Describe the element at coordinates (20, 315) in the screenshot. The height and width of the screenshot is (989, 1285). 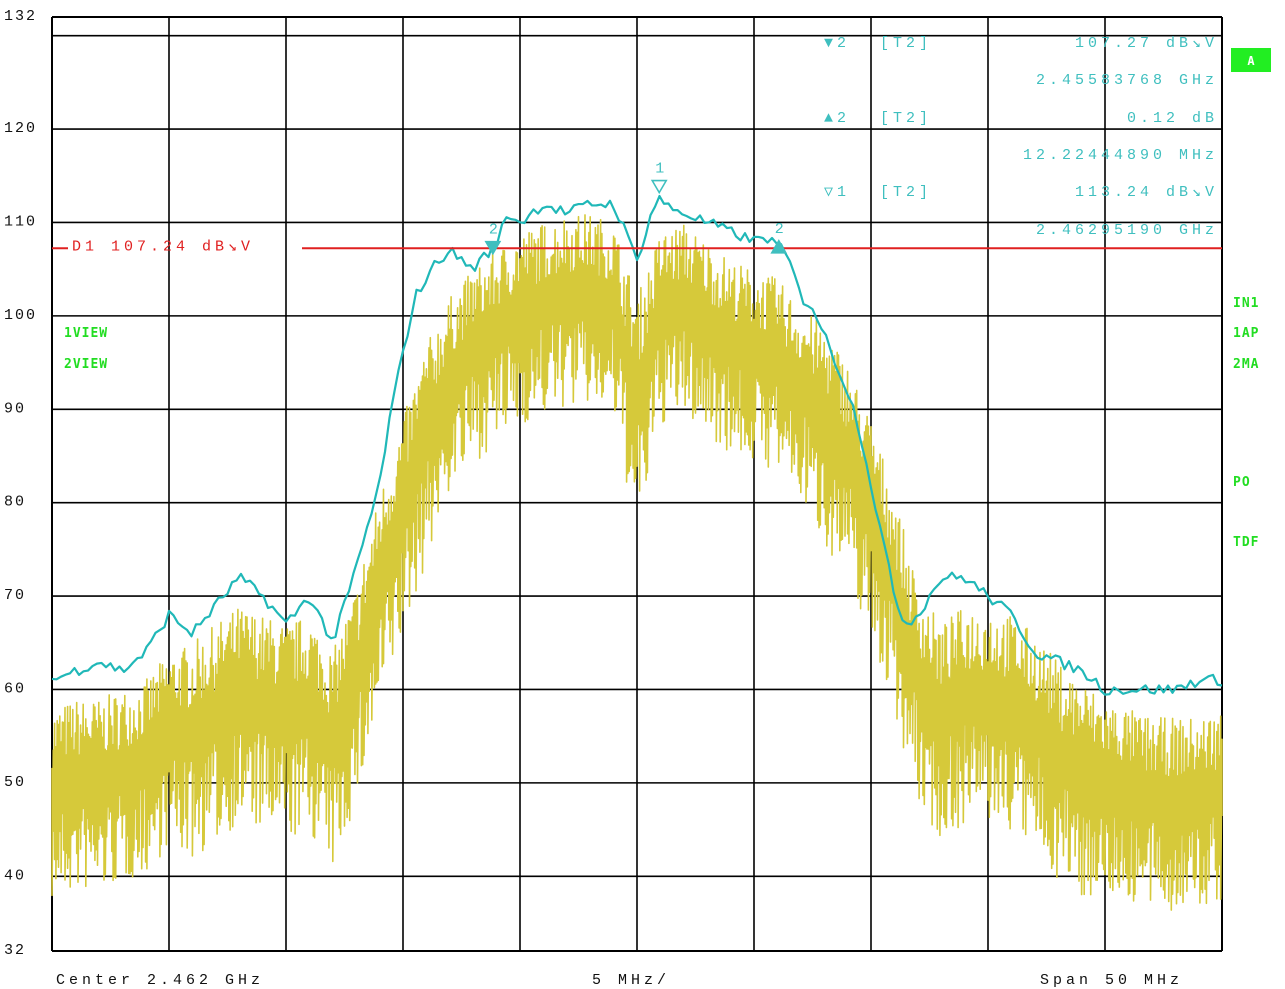
I see `y-tick-label: 100` at that location.